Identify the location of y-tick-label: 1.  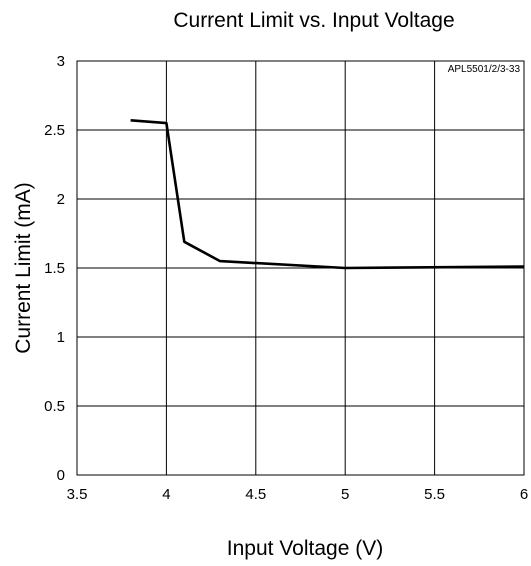
(61, 337).